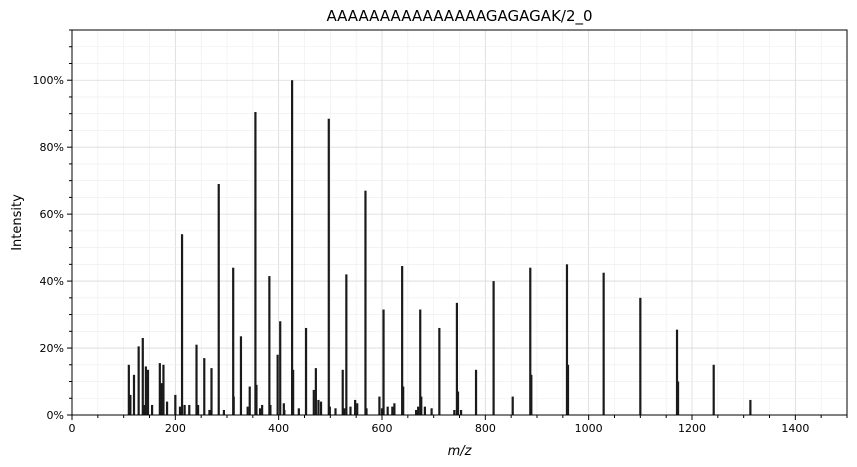 This screenshot has width=857, height=467. I want to click on x-tick-label: 600, so click(382, 428).